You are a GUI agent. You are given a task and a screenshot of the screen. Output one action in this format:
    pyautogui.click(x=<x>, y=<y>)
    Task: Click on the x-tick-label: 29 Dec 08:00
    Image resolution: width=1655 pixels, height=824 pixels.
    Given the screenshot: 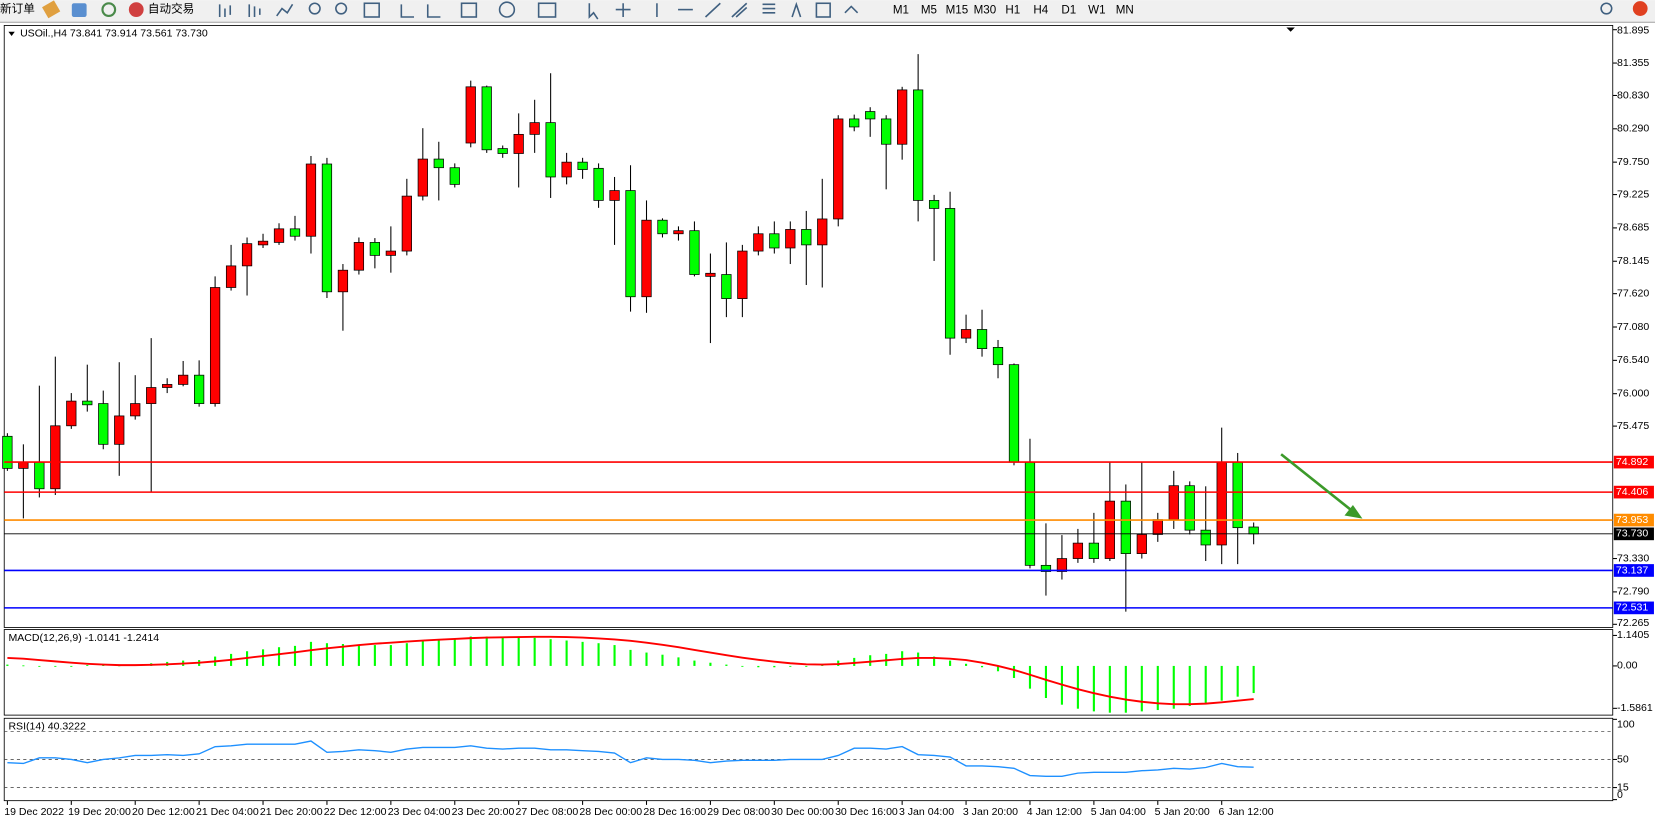 What is the action you would take?
    pyautogui.click(x=738, y=812)
    